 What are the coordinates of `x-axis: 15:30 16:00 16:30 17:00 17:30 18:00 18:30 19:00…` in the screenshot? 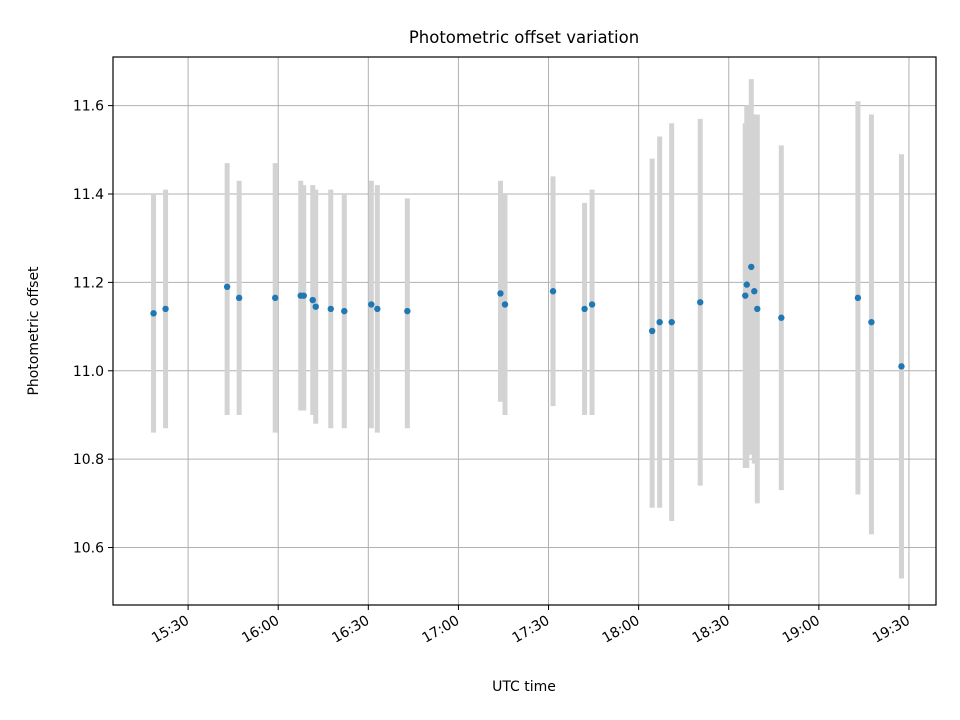 It's located at (531, 626).